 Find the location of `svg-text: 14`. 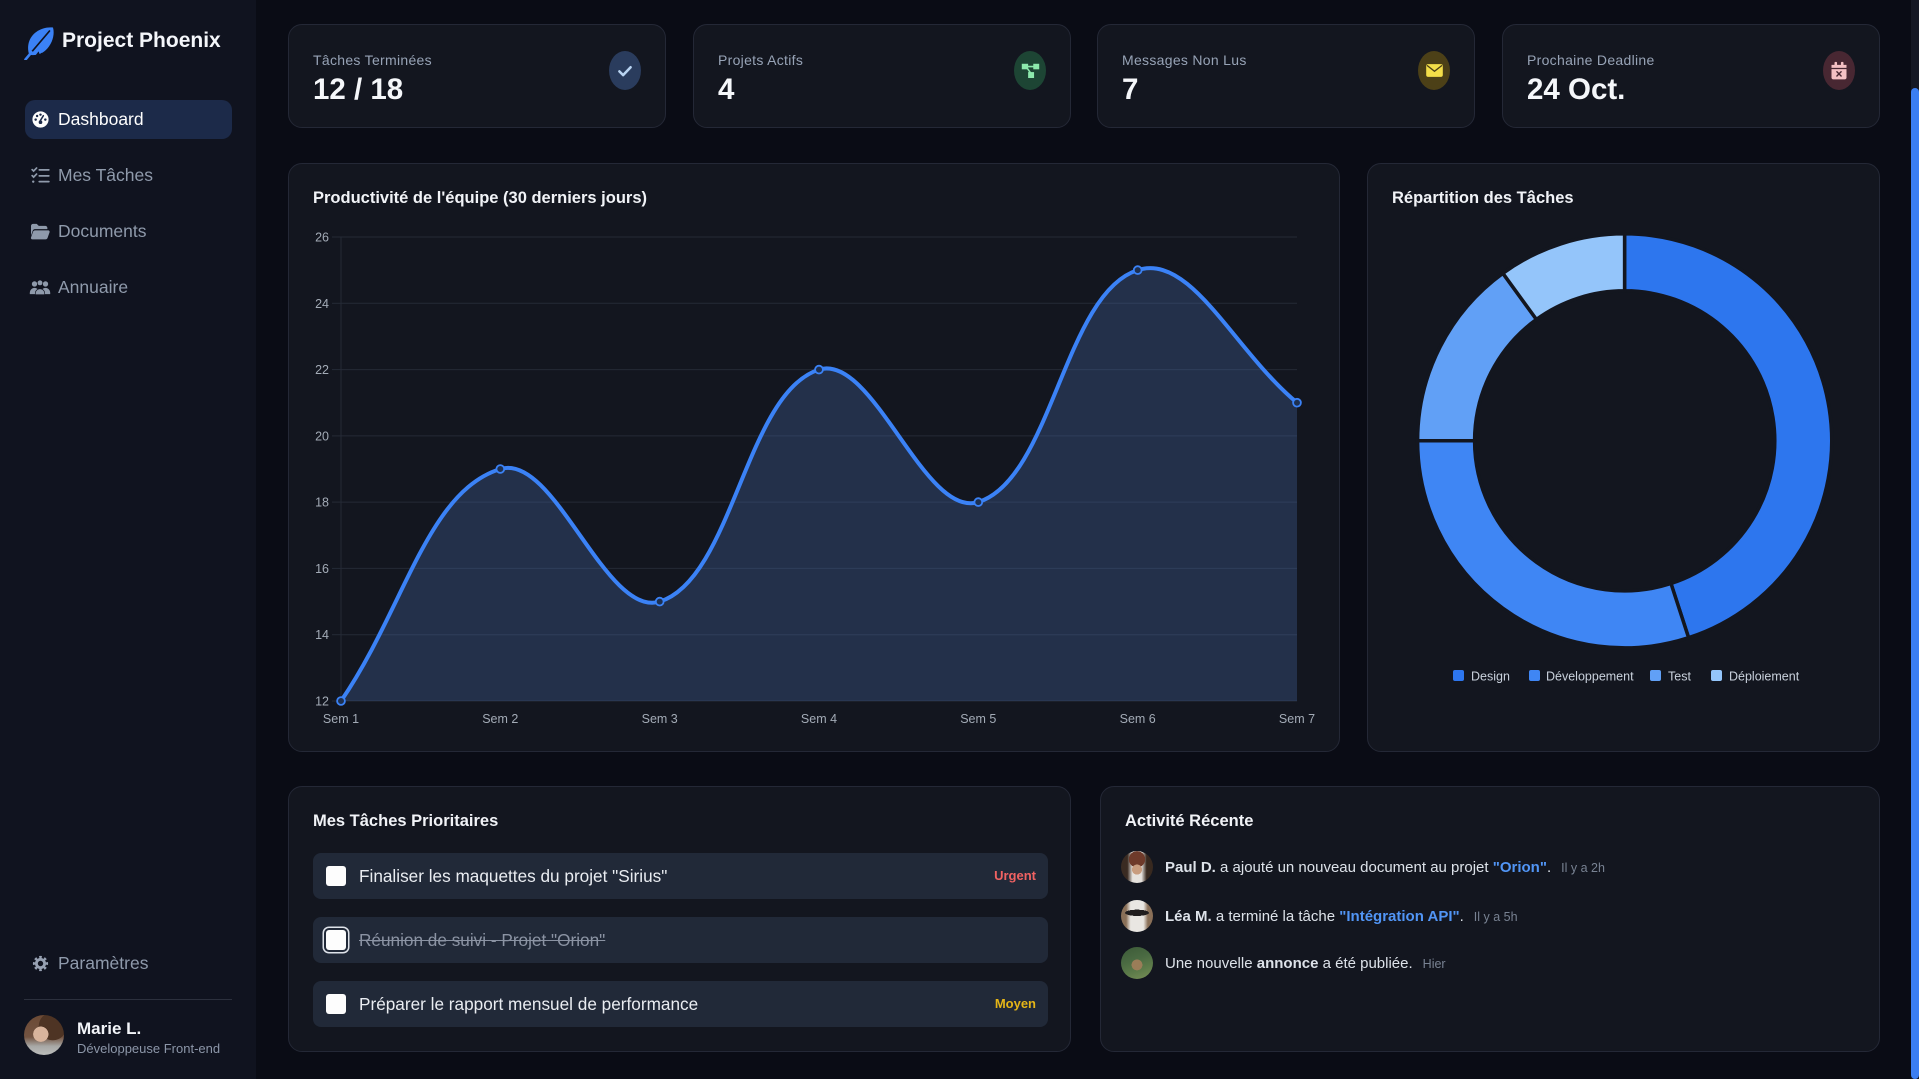

svg-text: 14 is located at coordinates (322, 635).